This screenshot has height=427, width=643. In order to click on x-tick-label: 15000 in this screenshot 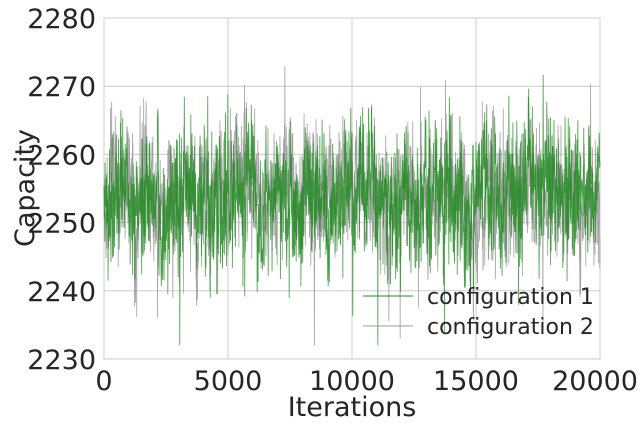, I will do `click(476, 381)`.